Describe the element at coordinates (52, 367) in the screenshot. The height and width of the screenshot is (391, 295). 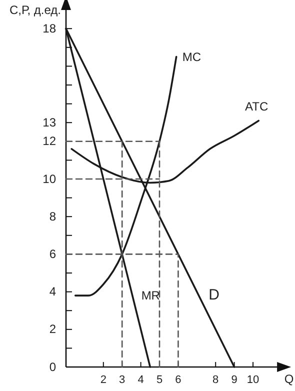
I see `y-tick-label: 0` at that location.